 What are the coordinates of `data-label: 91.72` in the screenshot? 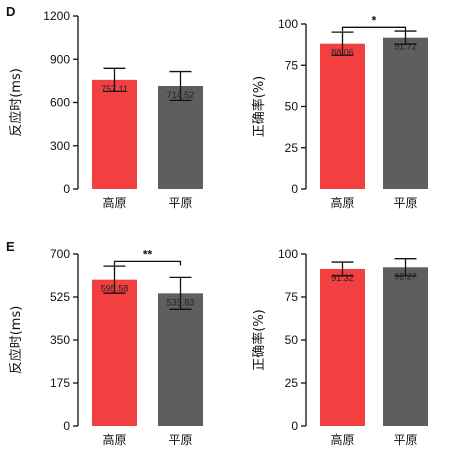 It's located at (405, 47).